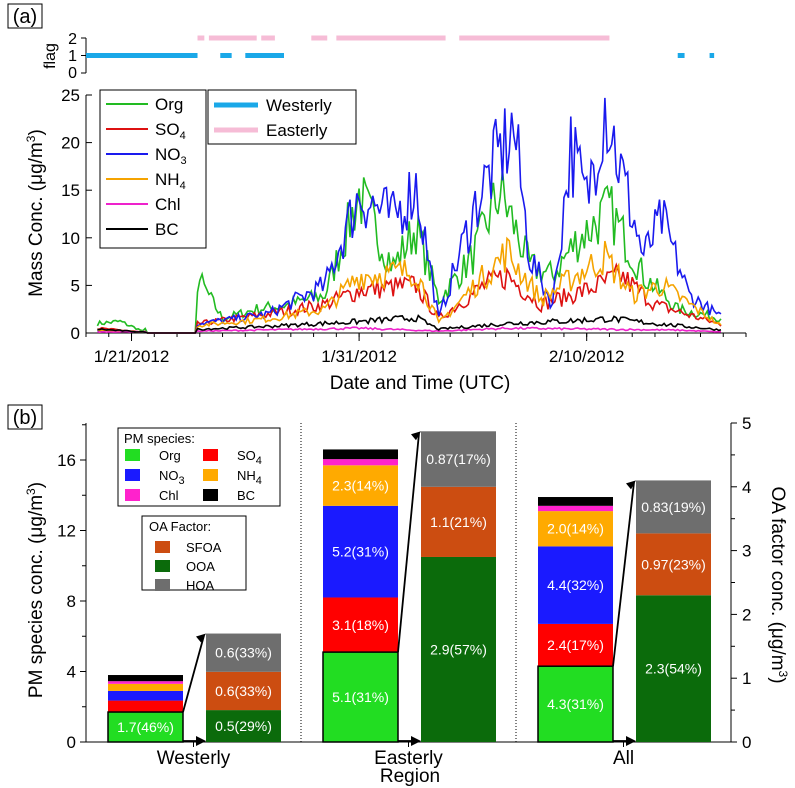 The width and height of the screenshot is (795, 788). I want to click on pm-bar-segment-so4, so click(360, 625).